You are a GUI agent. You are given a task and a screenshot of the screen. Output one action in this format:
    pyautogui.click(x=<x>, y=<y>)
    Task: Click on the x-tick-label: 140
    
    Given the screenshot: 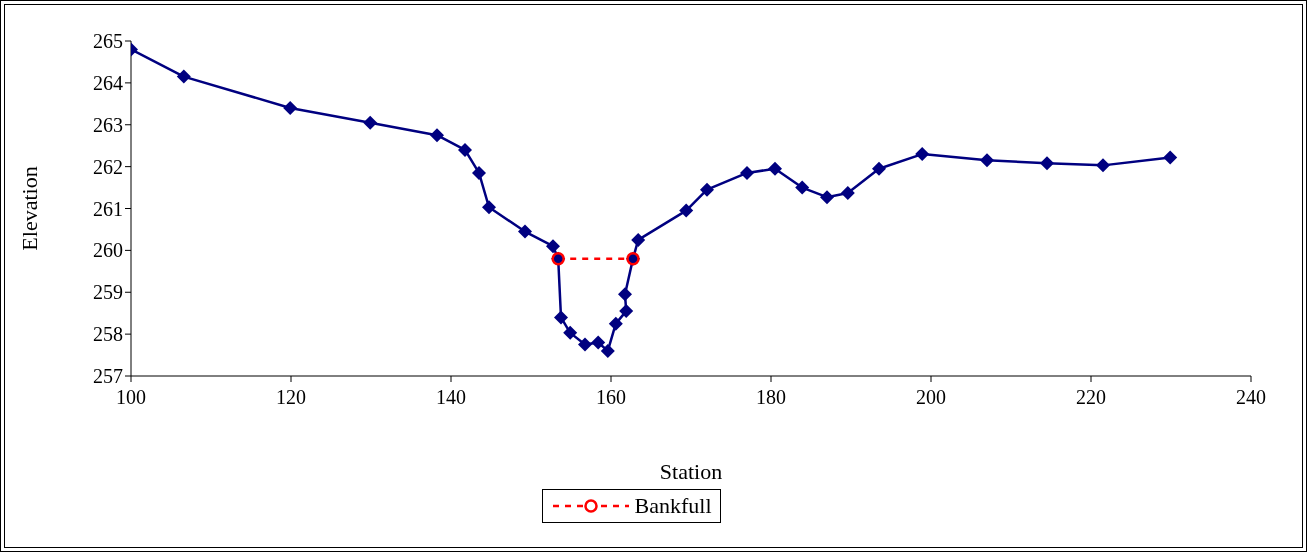 What is the action you would take?
    pyautogui.click(x=451, y=397)
    